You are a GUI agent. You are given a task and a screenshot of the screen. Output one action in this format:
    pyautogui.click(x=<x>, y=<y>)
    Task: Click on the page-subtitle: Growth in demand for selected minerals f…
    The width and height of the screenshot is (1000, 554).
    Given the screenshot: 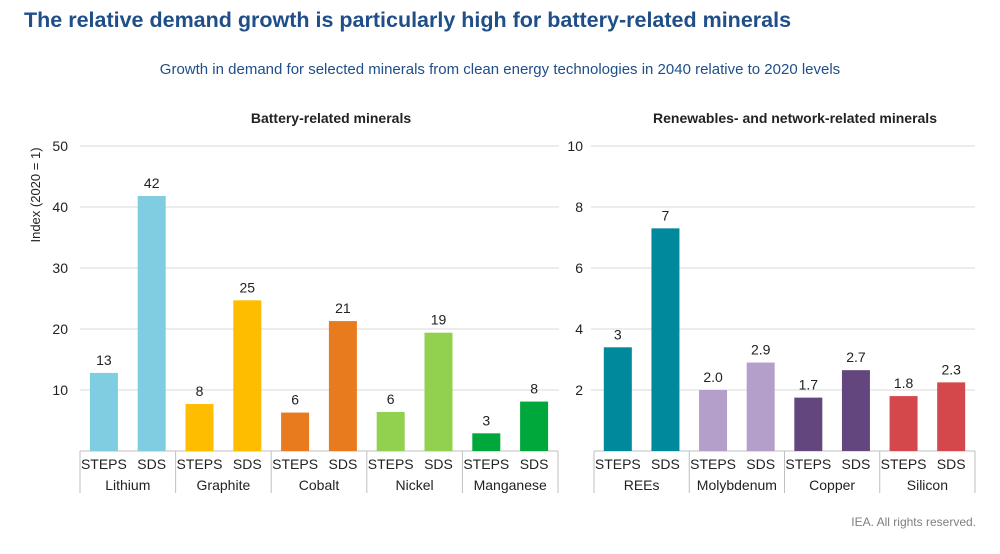 What is the action you would take?
    pyautogui.click(x=500, y=69)
    